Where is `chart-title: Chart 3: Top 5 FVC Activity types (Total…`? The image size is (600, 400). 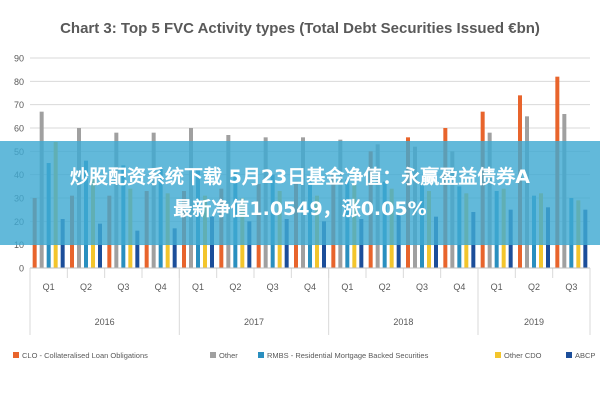
chart-title: Chart 3: Top 5 FVC Activity types (Total… is located at coordinates (300, 28).